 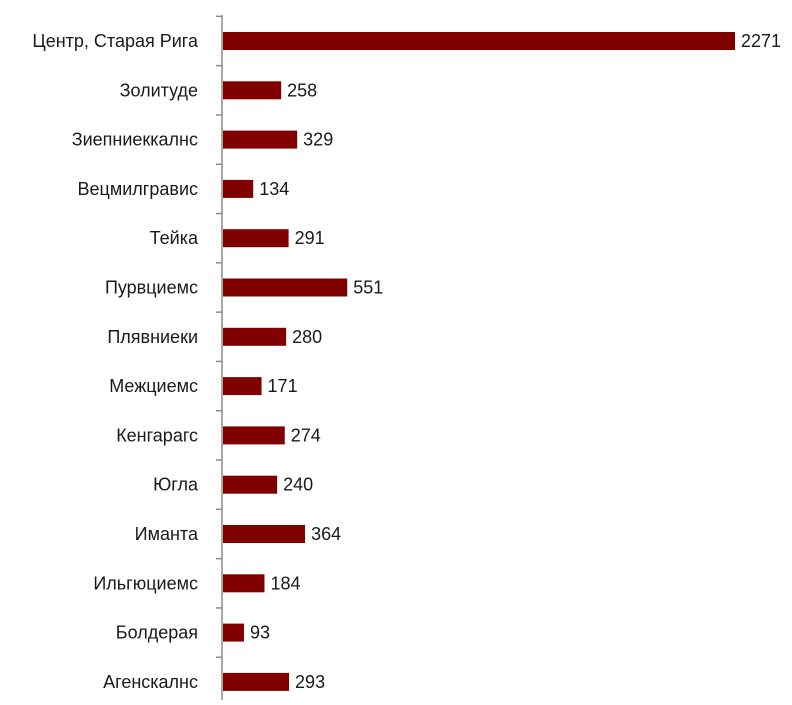 I want to click on value-label: 291, so click(x=310, y=238).